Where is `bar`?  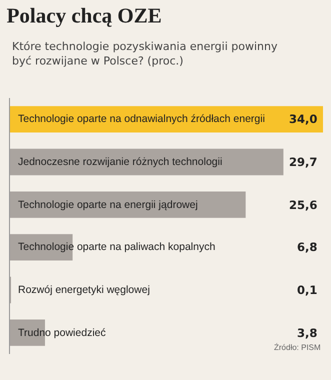
bar is located at coordinates (128, 204).